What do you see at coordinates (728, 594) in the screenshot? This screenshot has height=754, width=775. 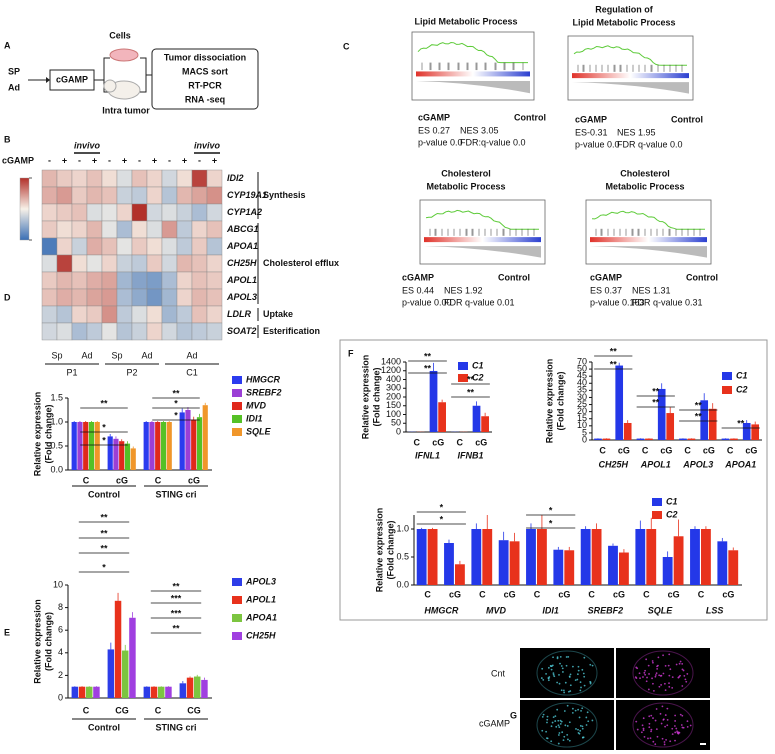 I see `x-tick-label: cG` at bounding box center [728, 594].